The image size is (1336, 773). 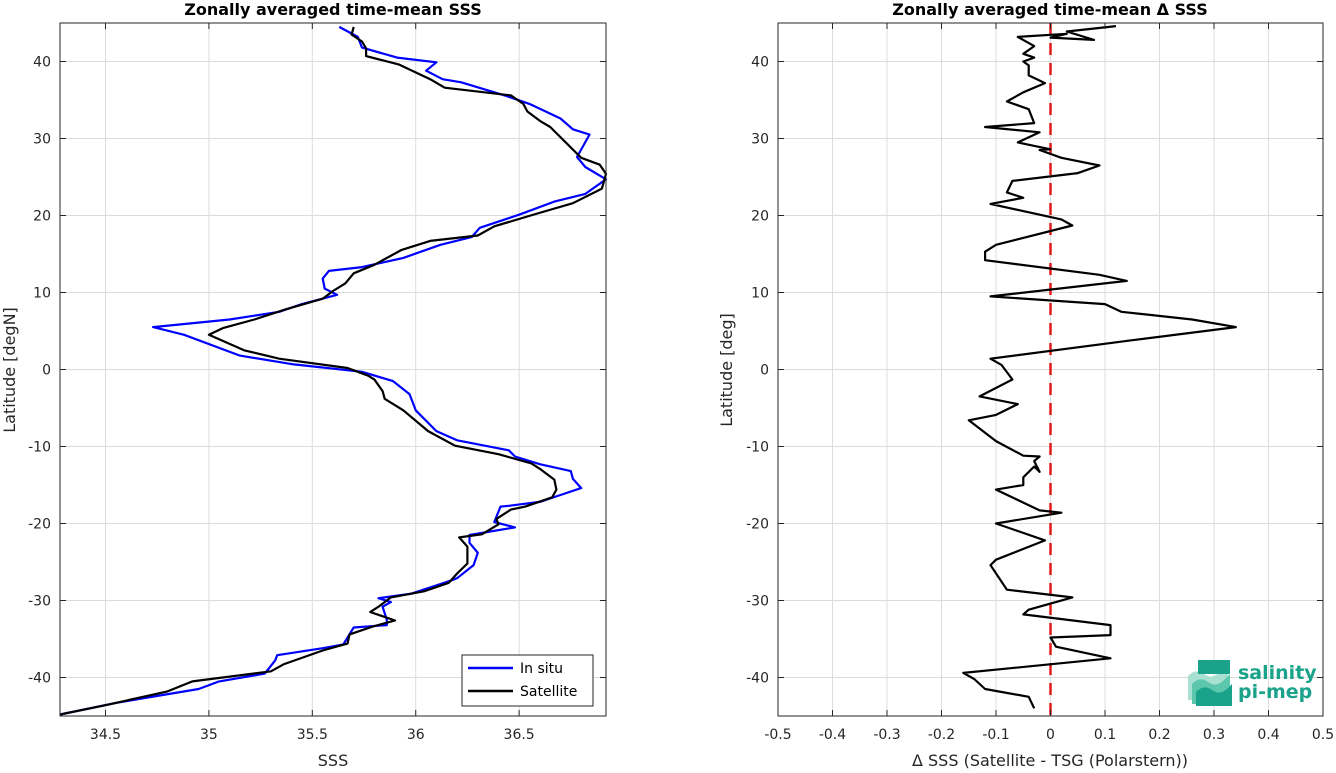 I want to click on right-y-tick-label: 0, so click(x=764, y=371).